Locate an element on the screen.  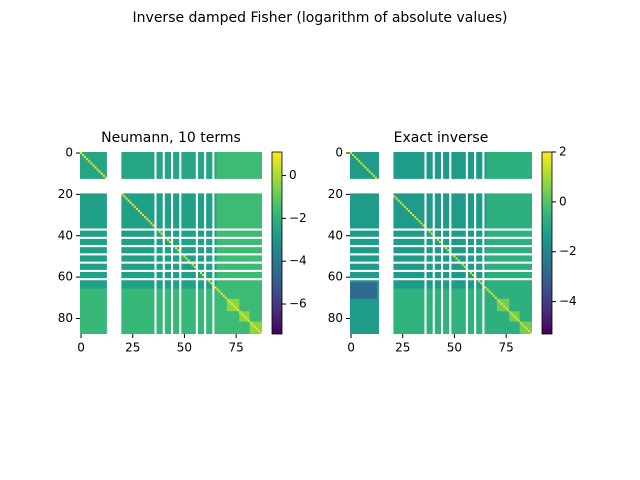
colorbar is located at coordinates (547, 243).